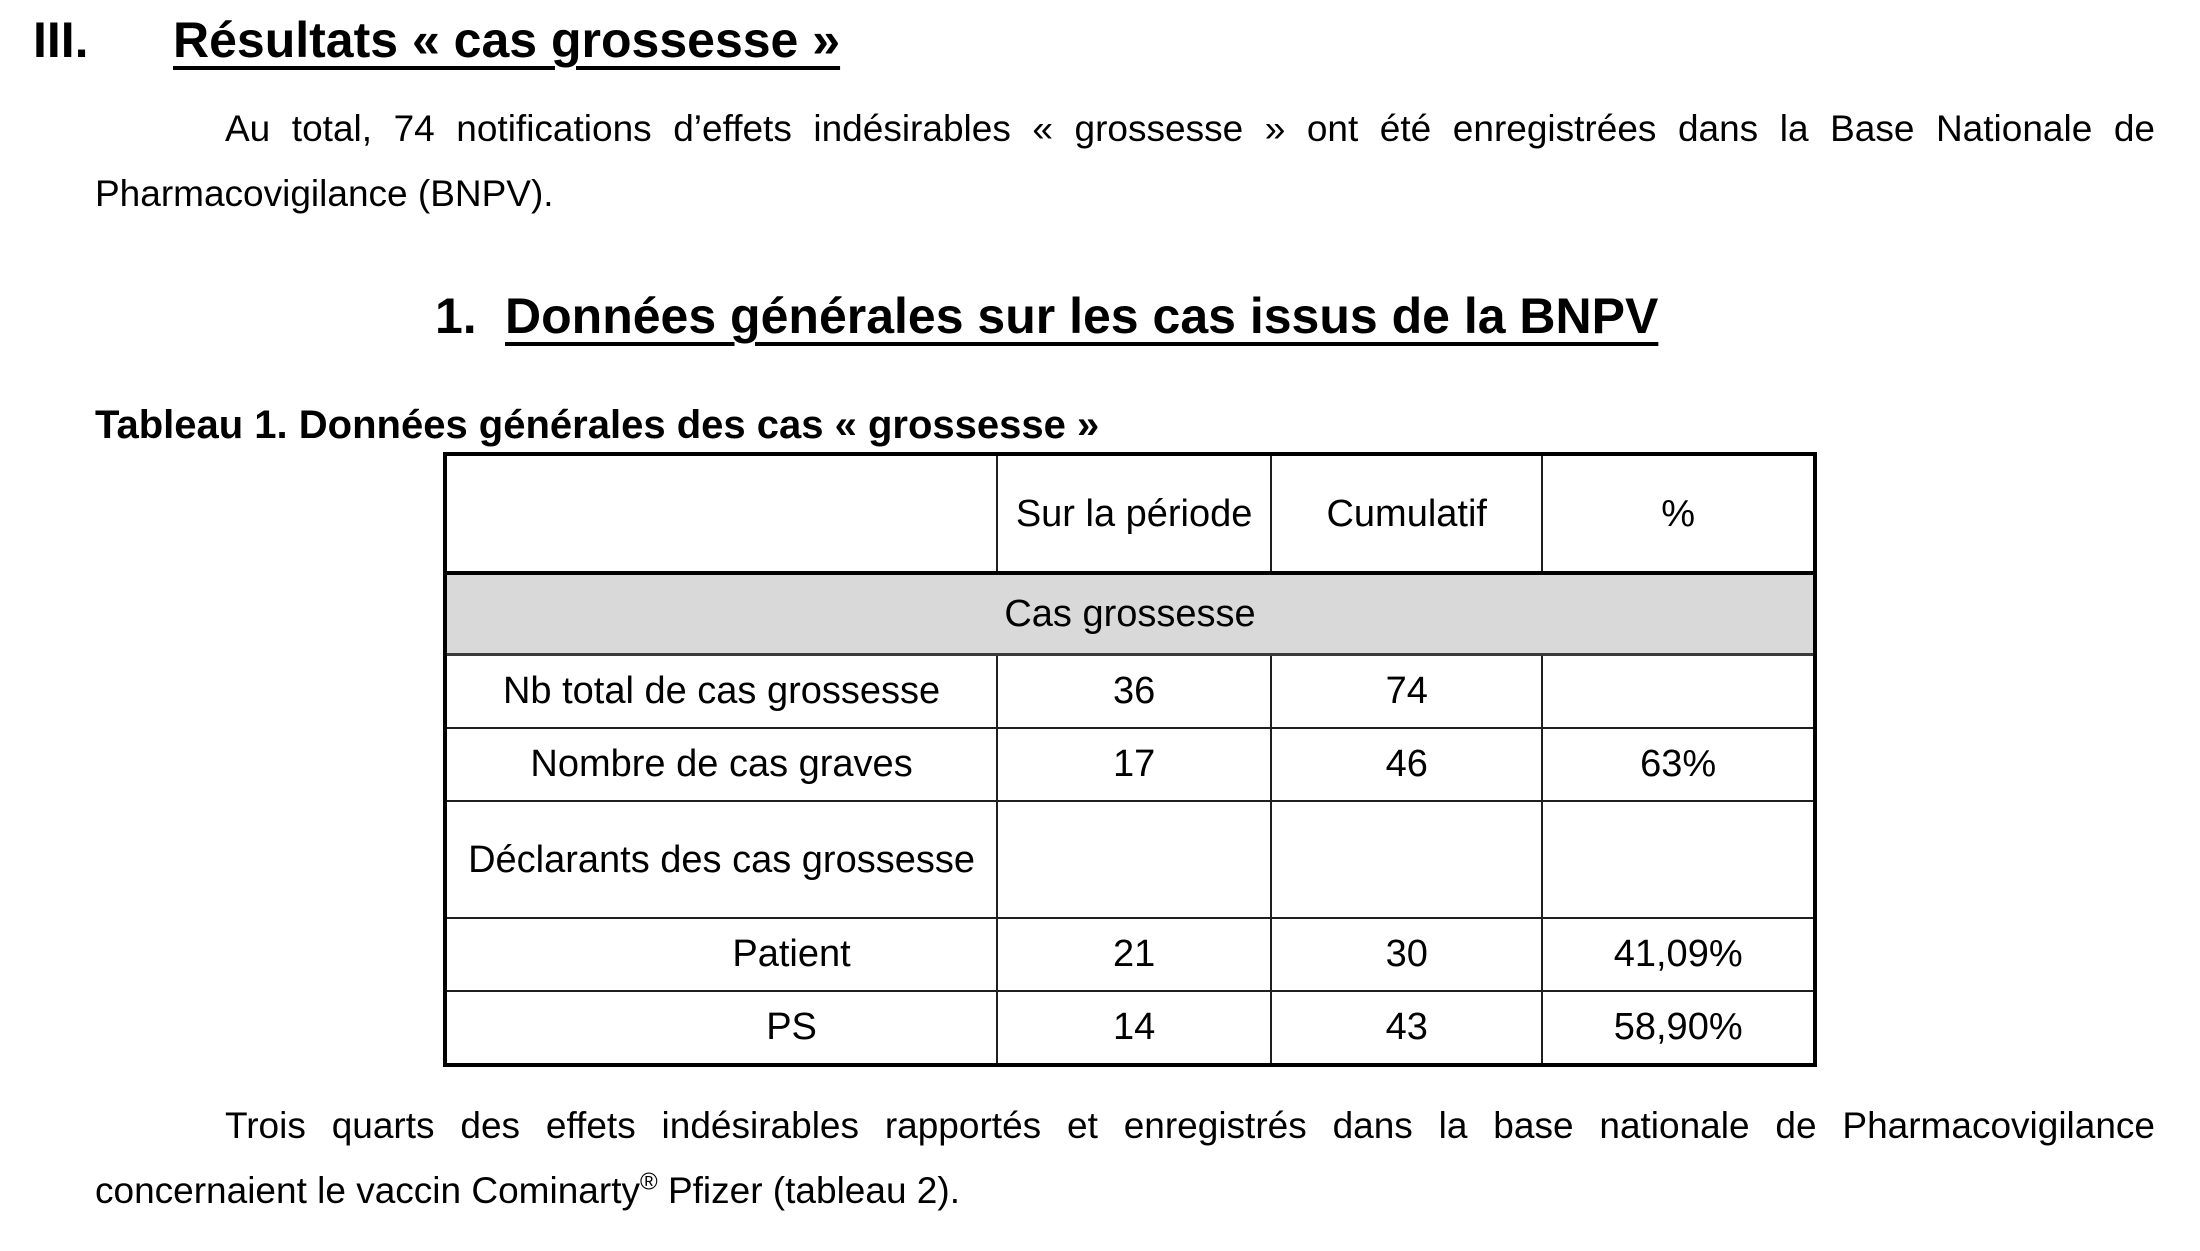 Image resolution: width=2200 pixels, height=1251 pixels. Describe the element at coordinates (1134, 1028) in the screenshot. I see `periode-value-cell: 14` at that location.